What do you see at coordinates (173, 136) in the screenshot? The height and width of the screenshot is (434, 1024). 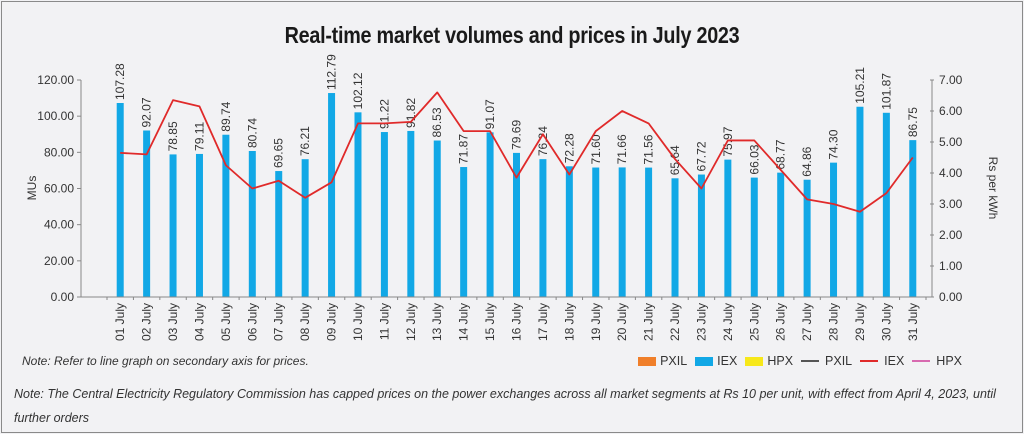 I see `bar-value-label: 78.85` at bounding box center [173, 136].